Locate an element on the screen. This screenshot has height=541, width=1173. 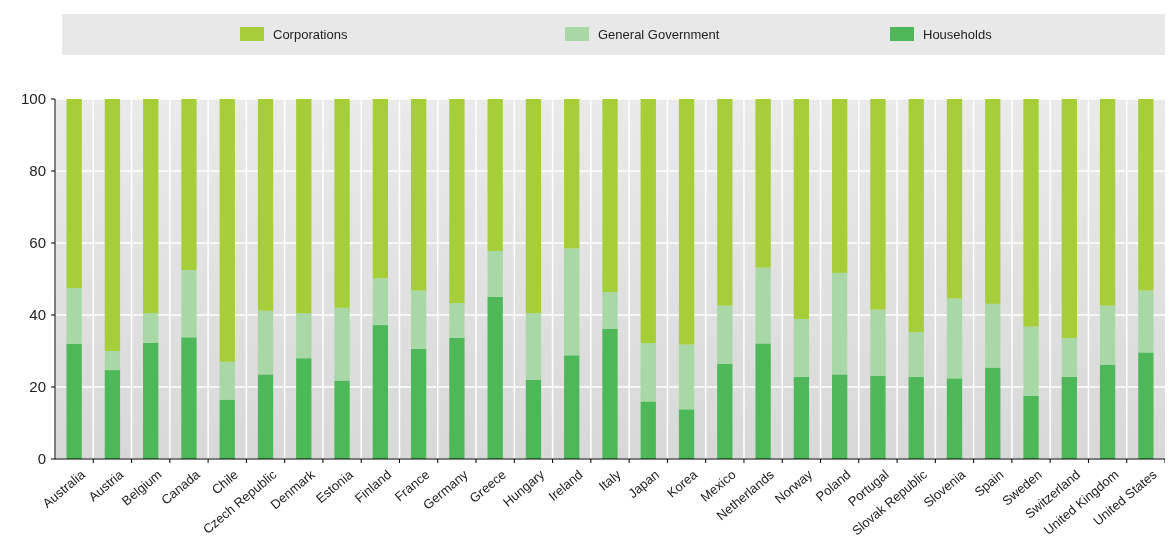
y-tick-label: 100 is located at coordinates (33, 99).